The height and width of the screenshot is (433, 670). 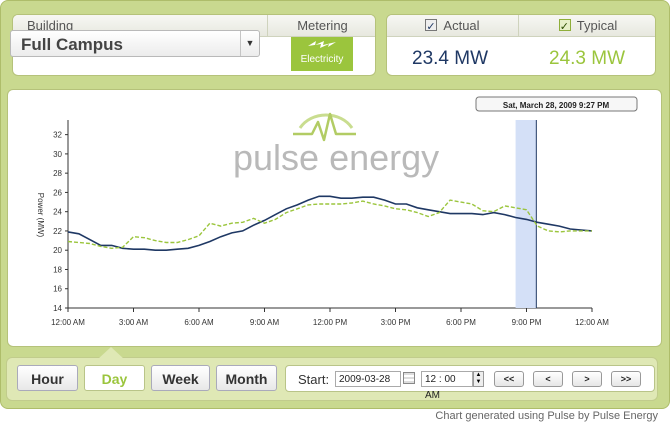 I want to click on day-button: Day, so click(x=114, y=378).